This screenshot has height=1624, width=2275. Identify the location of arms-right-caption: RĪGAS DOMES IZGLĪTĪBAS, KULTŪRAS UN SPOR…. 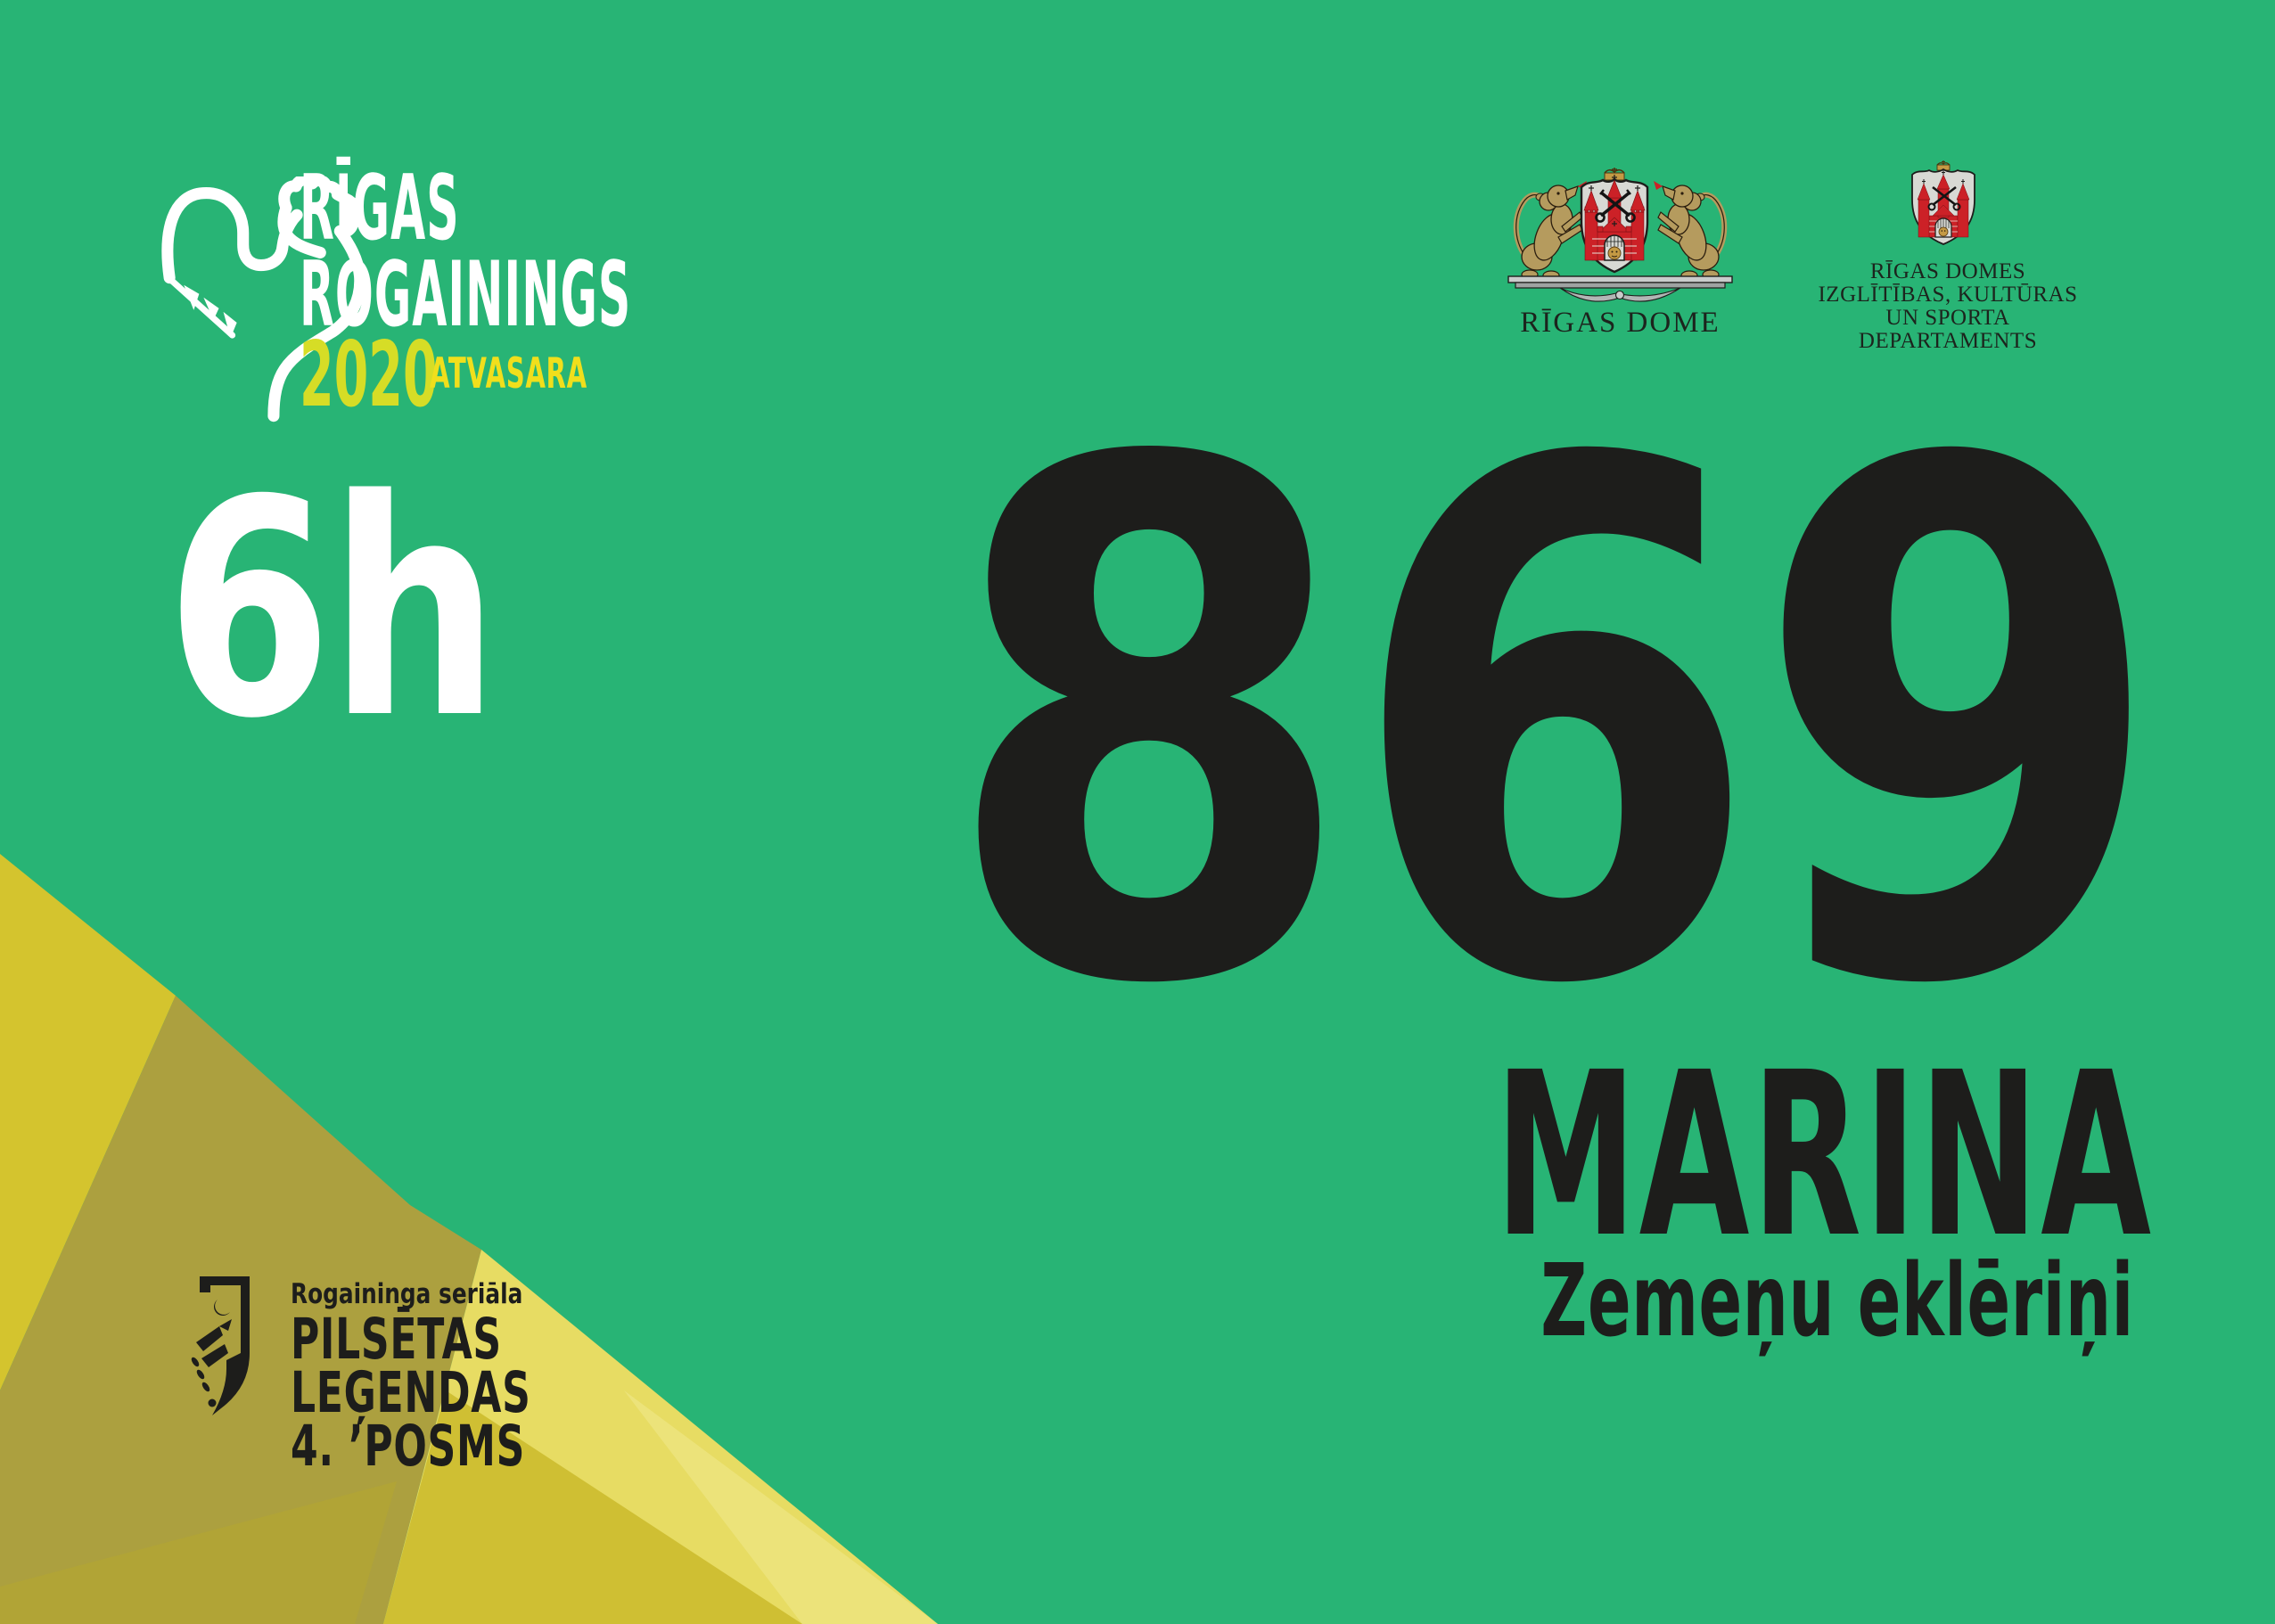
(1948, 306).